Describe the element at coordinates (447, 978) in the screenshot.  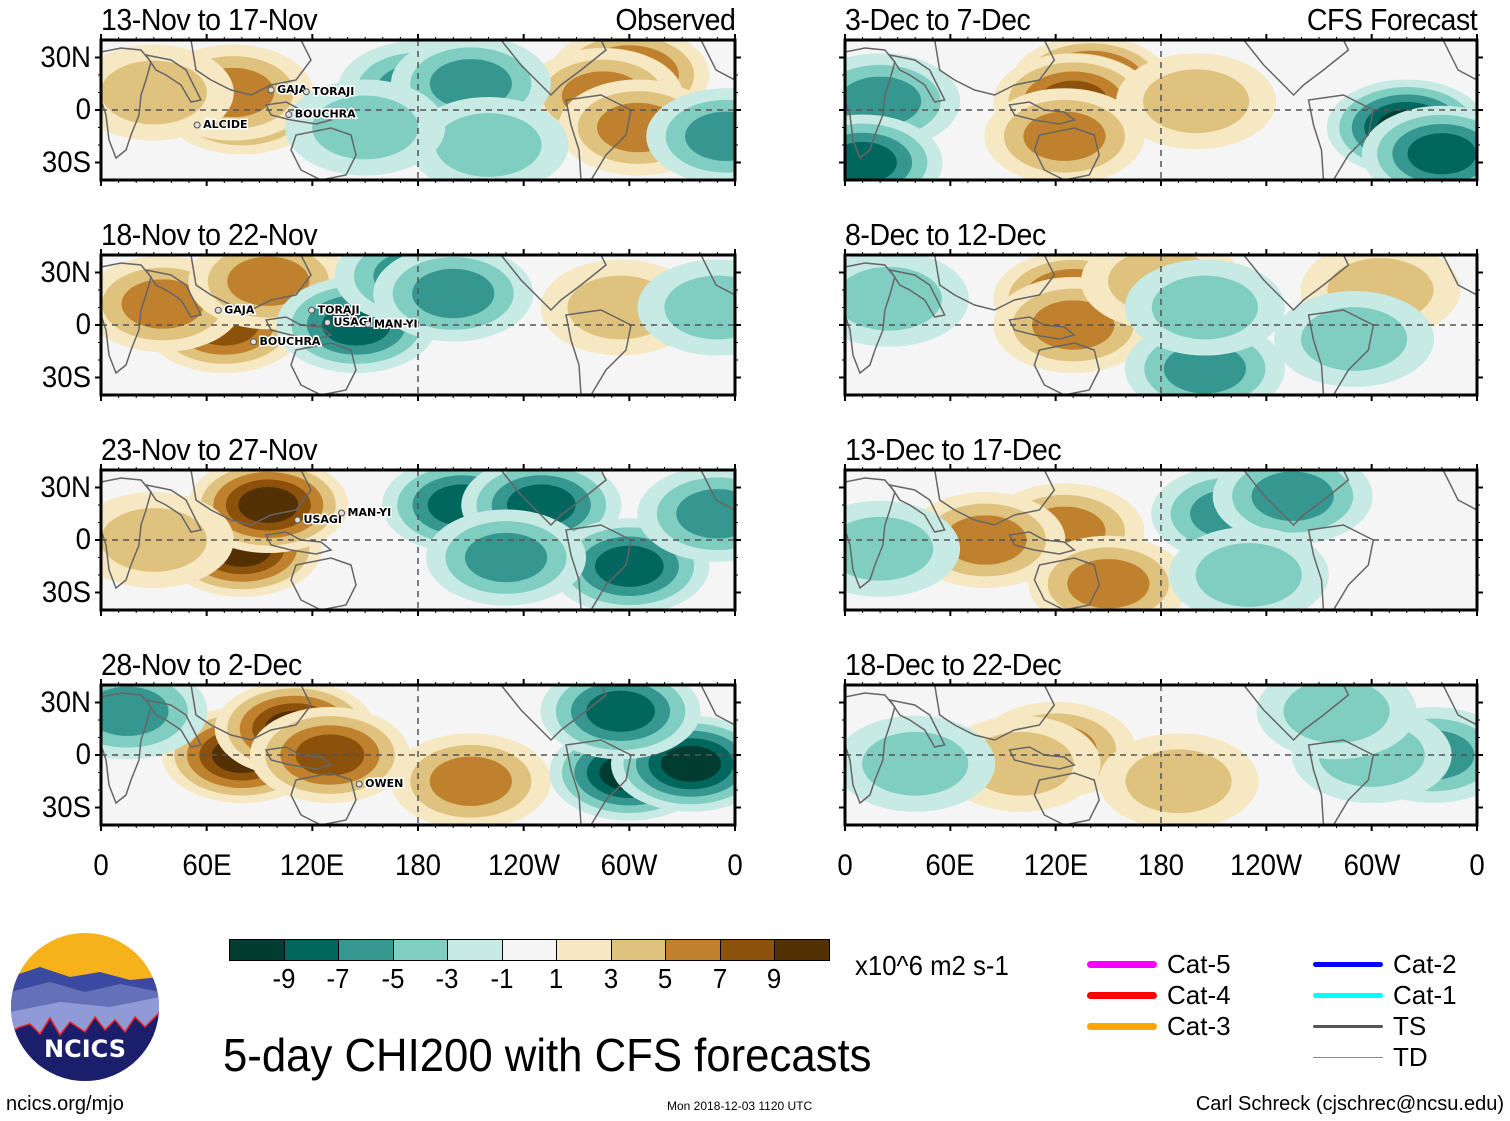
I see `colorbar-tick-label: -3` at that location.